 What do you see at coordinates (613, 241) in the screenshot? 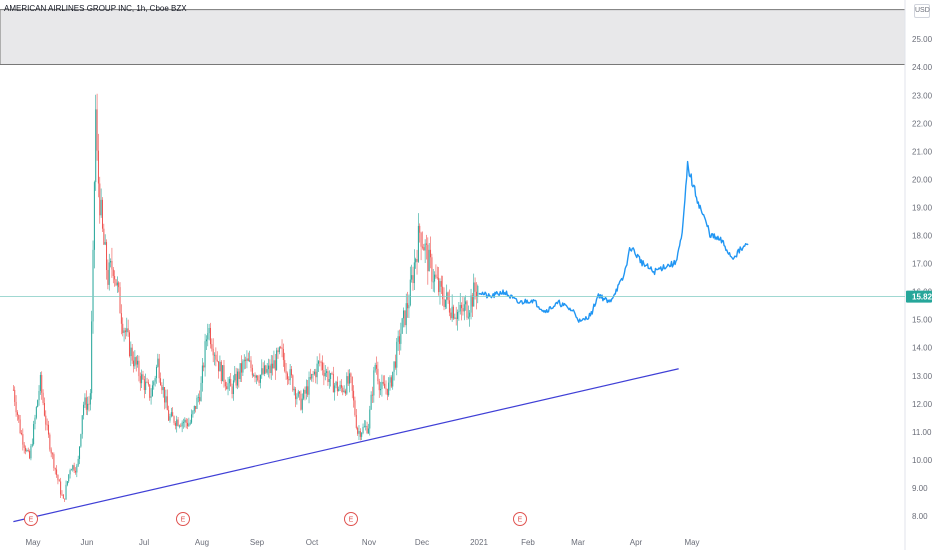
I see `projection-path` at bounding box center [613, 241].